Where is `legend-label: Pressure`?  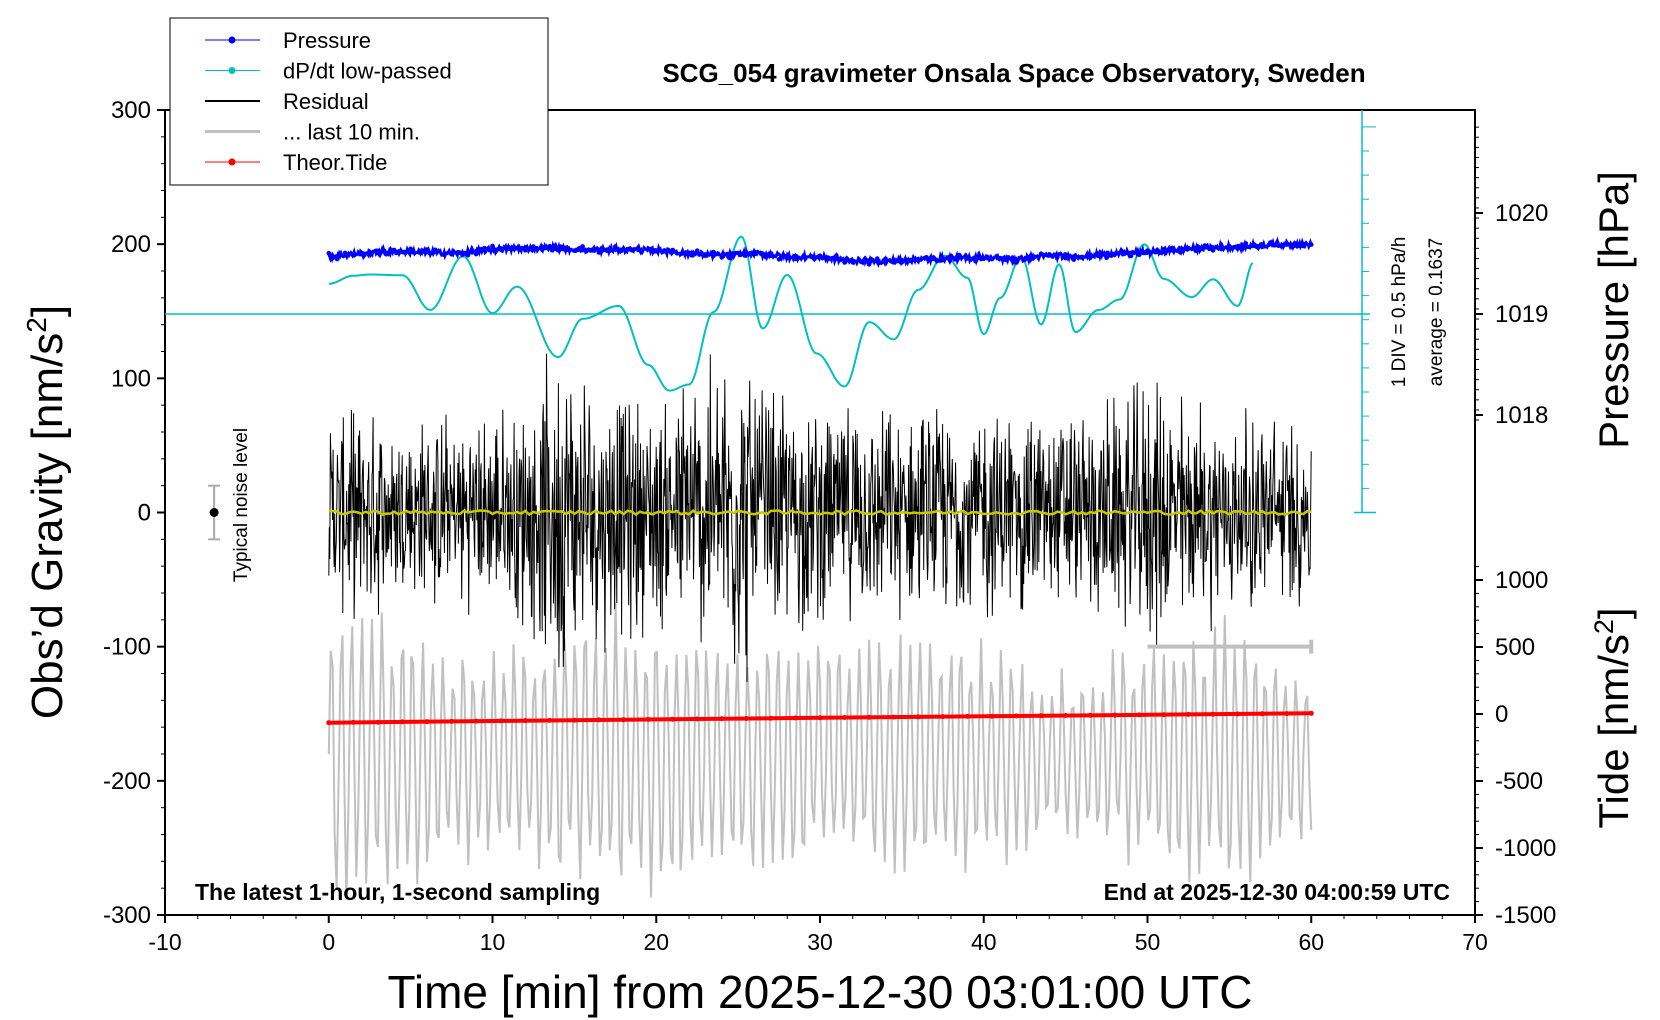
legend-label: Pressure is located at coordinates (327, 40).